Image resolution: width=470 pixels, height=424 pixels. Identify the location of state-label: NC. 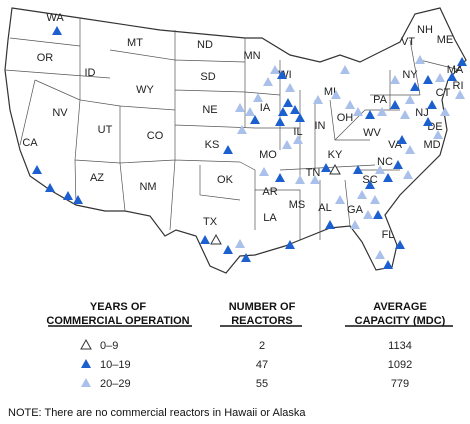
(385, 162).